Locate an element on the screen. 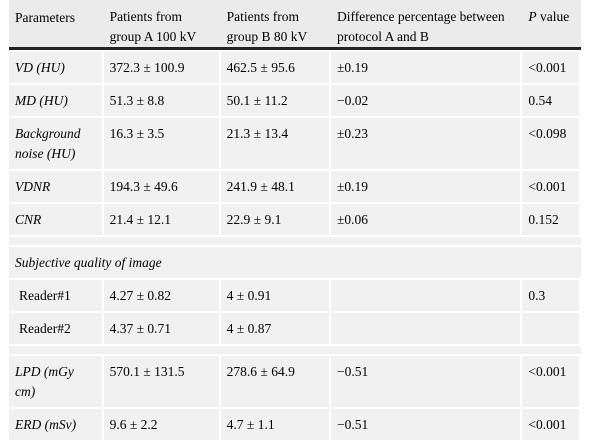 The width and height of the screenshot is (590, 440). group-b-cell: 4 ± 0.91 is located at coordinates (276, 294).